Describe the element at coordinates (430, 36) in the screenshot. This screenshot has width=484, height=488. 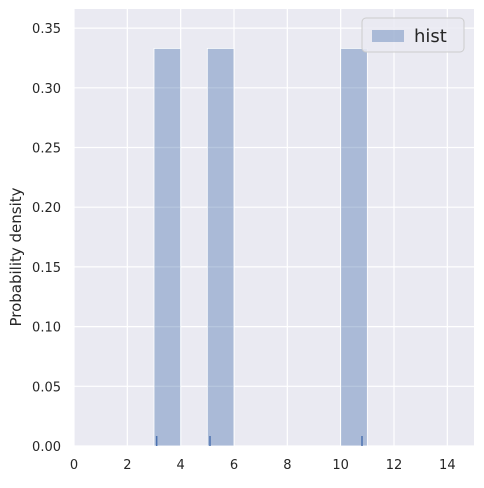
I see `legend-label: hist` at that location.